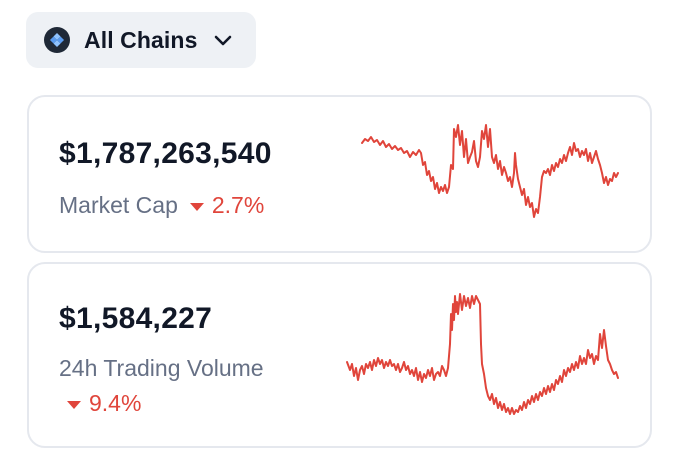 Image resolution: width=680 pixels, height=454 pixels. Describe the element at coordinates (223, 40) in the screenshot. I see `chevron-down-icon` at that location.